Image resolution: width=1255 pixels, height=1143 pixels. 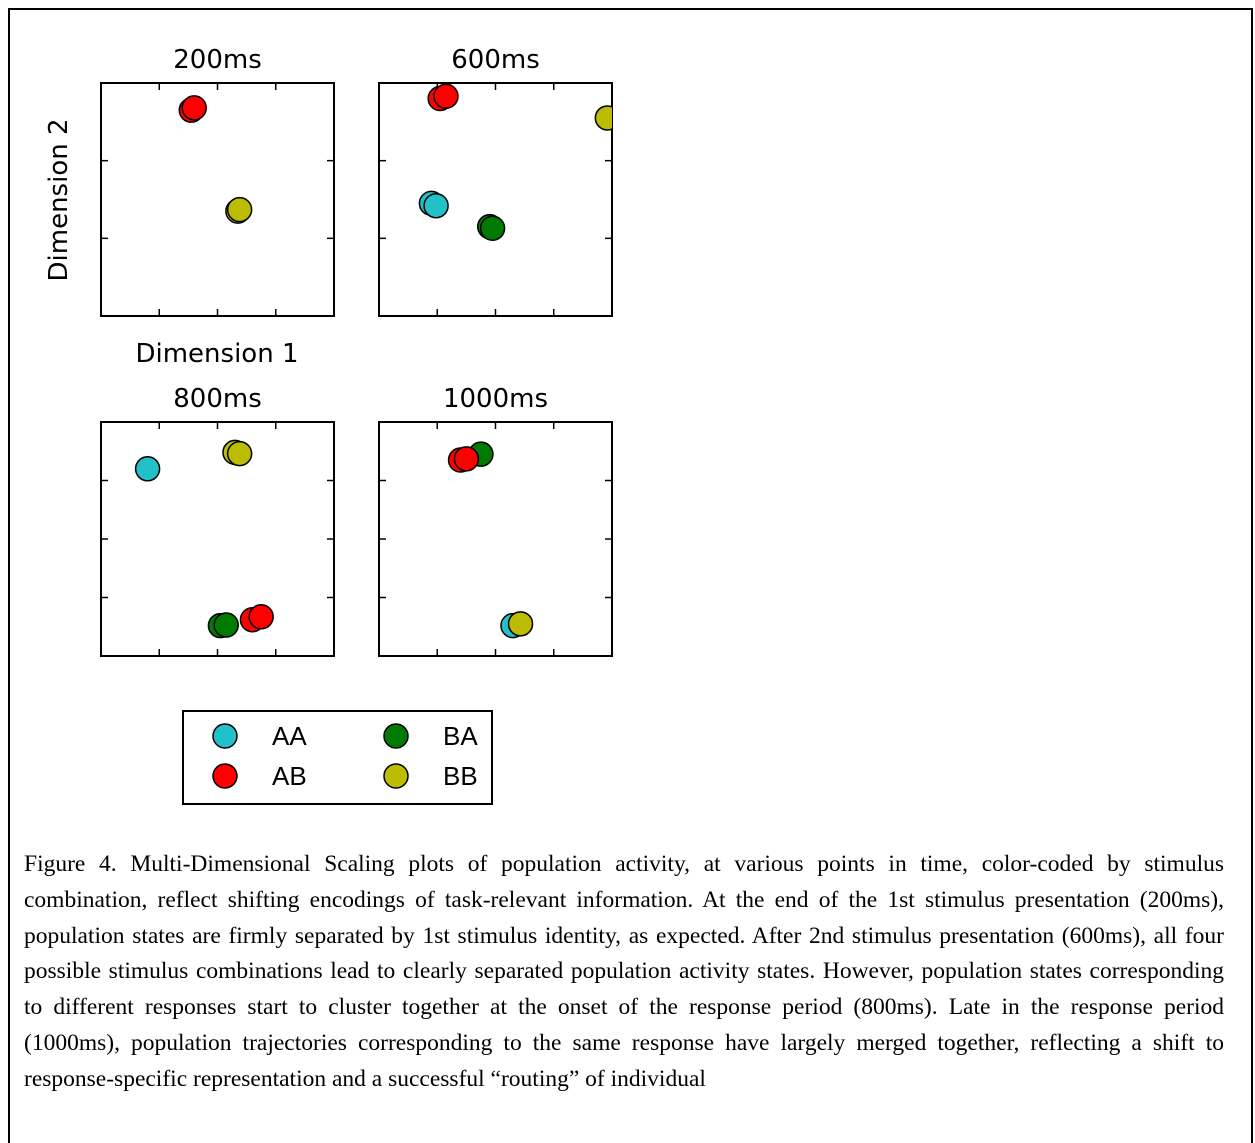 What do you see at coordinates (396, 776) in the screenshot?
I see `legend-marker-BB` at bounding box center [396, 776].